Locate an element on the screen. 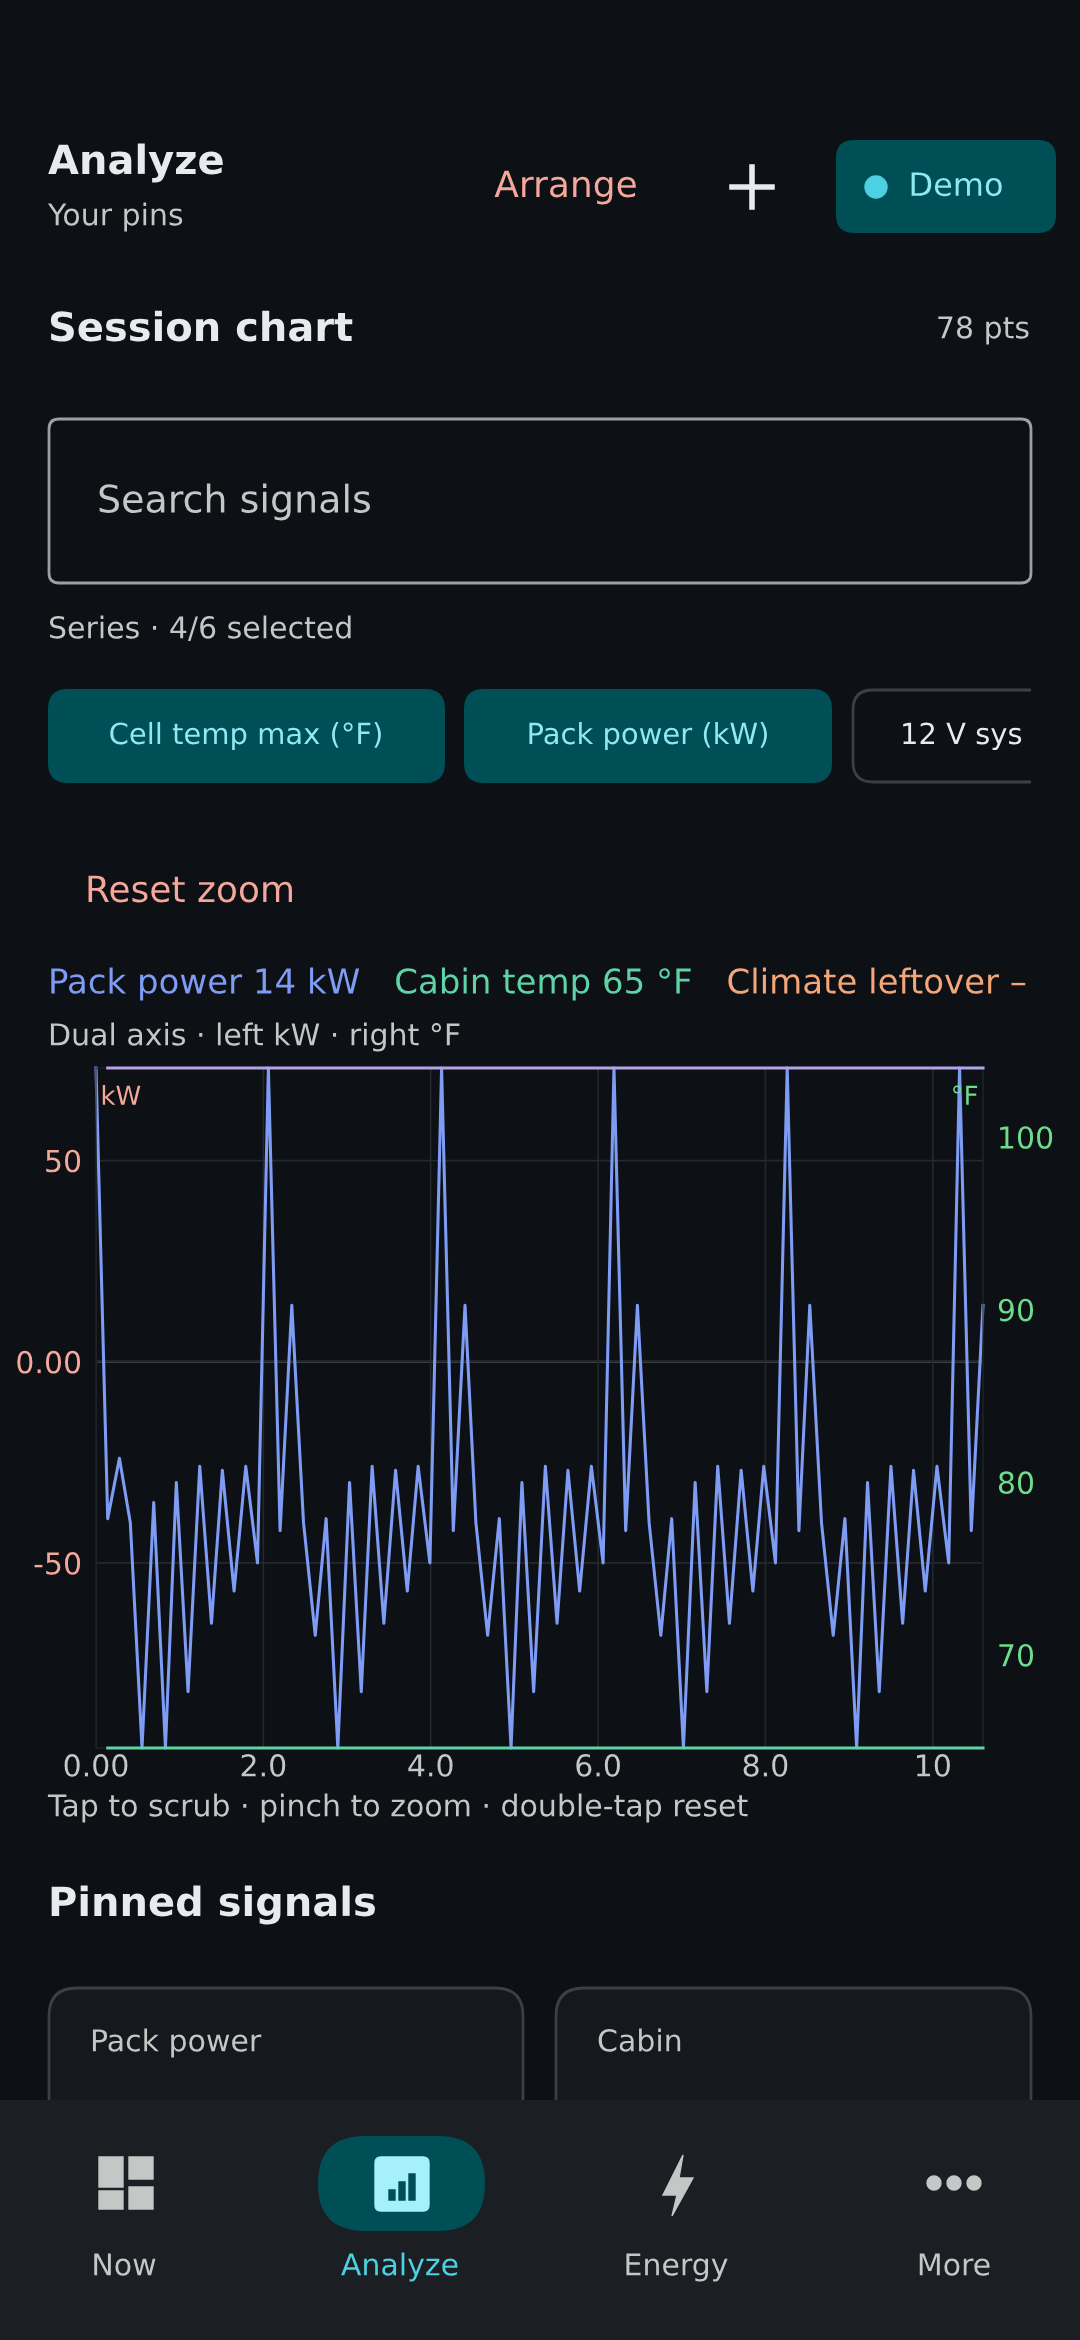 Image resolution: width=1080 pixels, height=2340 pixels. x-tick-label: 10 is located at coordinates (933, 1765).